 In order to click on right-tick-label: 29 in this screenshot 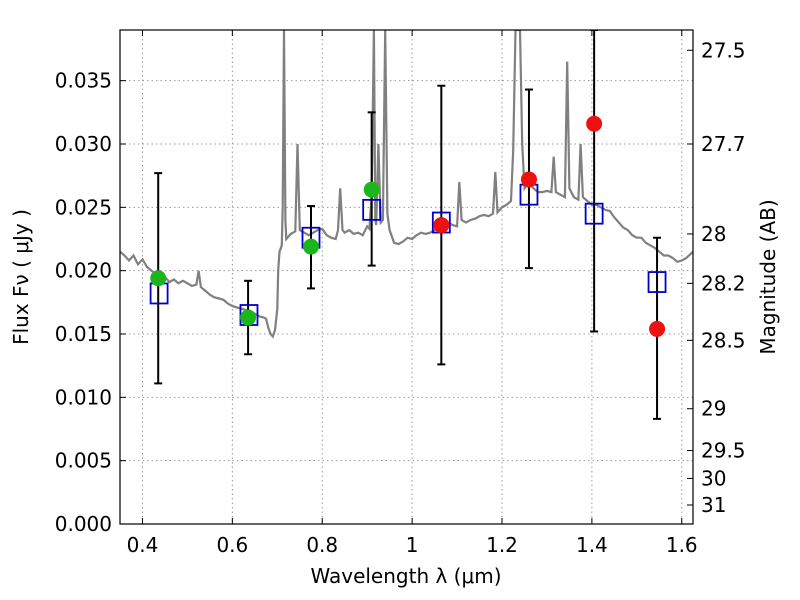, I will do `click(713, 409)`.